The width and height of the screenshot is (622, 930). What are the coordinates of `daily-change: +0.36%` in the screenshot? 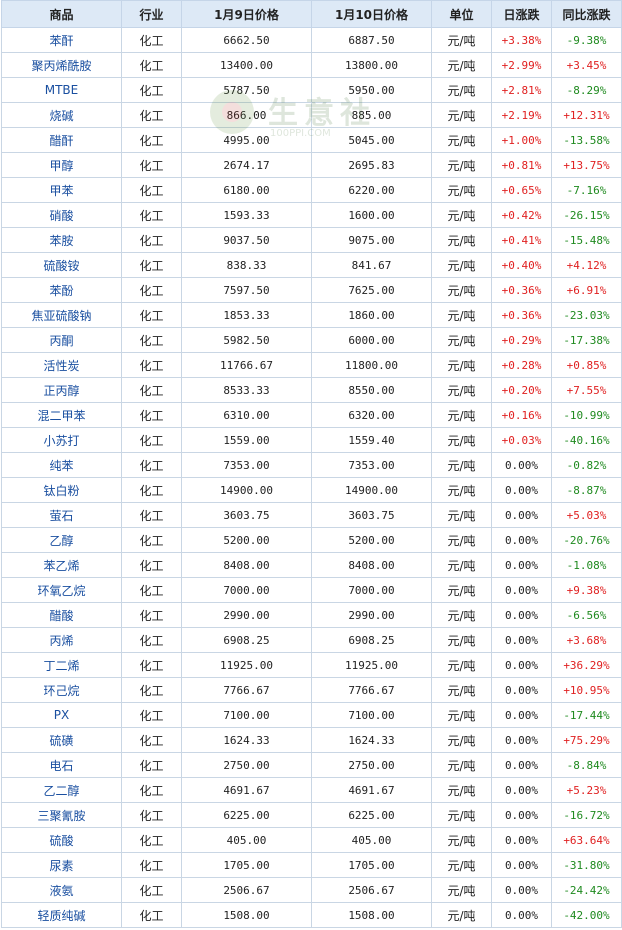 It's located at (521, 290).